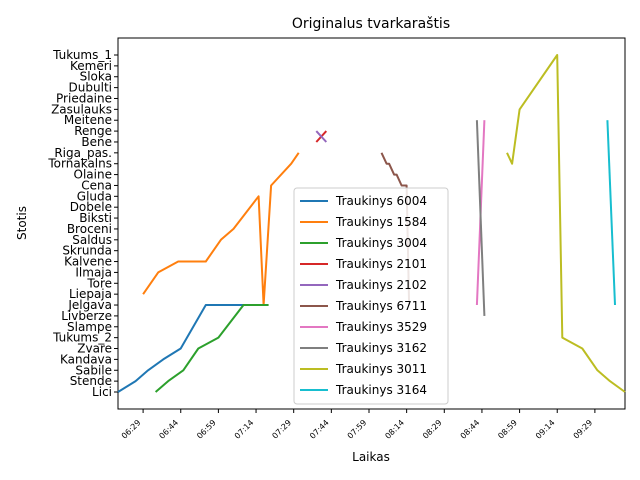 The width and height of the screenshot is (640, 480). Describe the element at coordinates (92, 240) in the screenshot. I see `y-tick-label: Saldus` at that location.